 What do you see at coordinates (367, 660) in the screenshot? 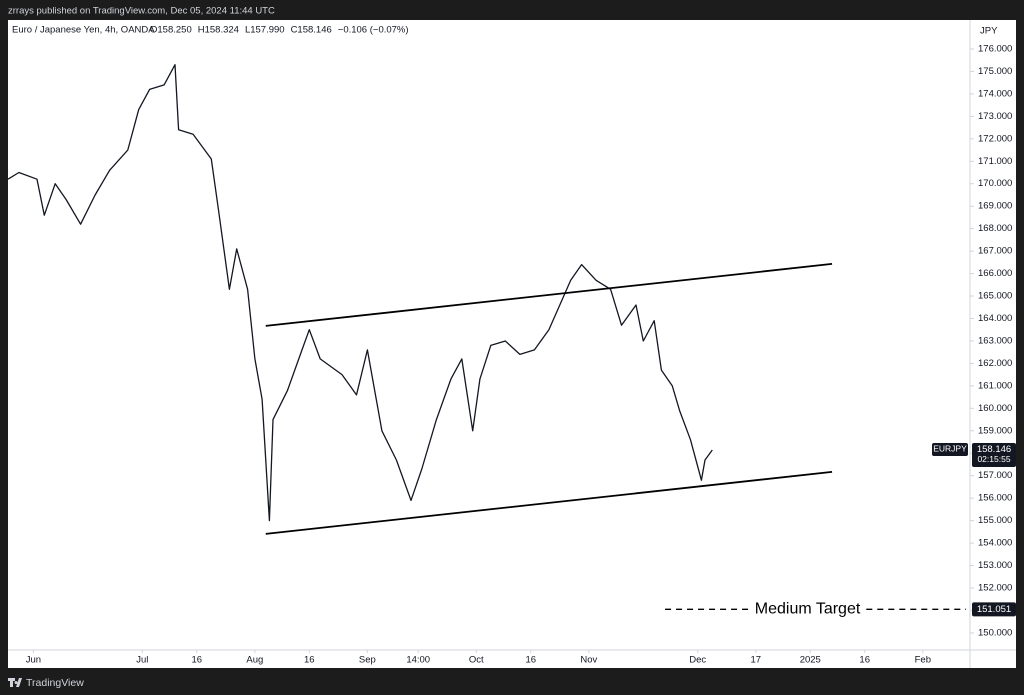
I see `x-tick-label: Sep` at bounding box center [367, 660].